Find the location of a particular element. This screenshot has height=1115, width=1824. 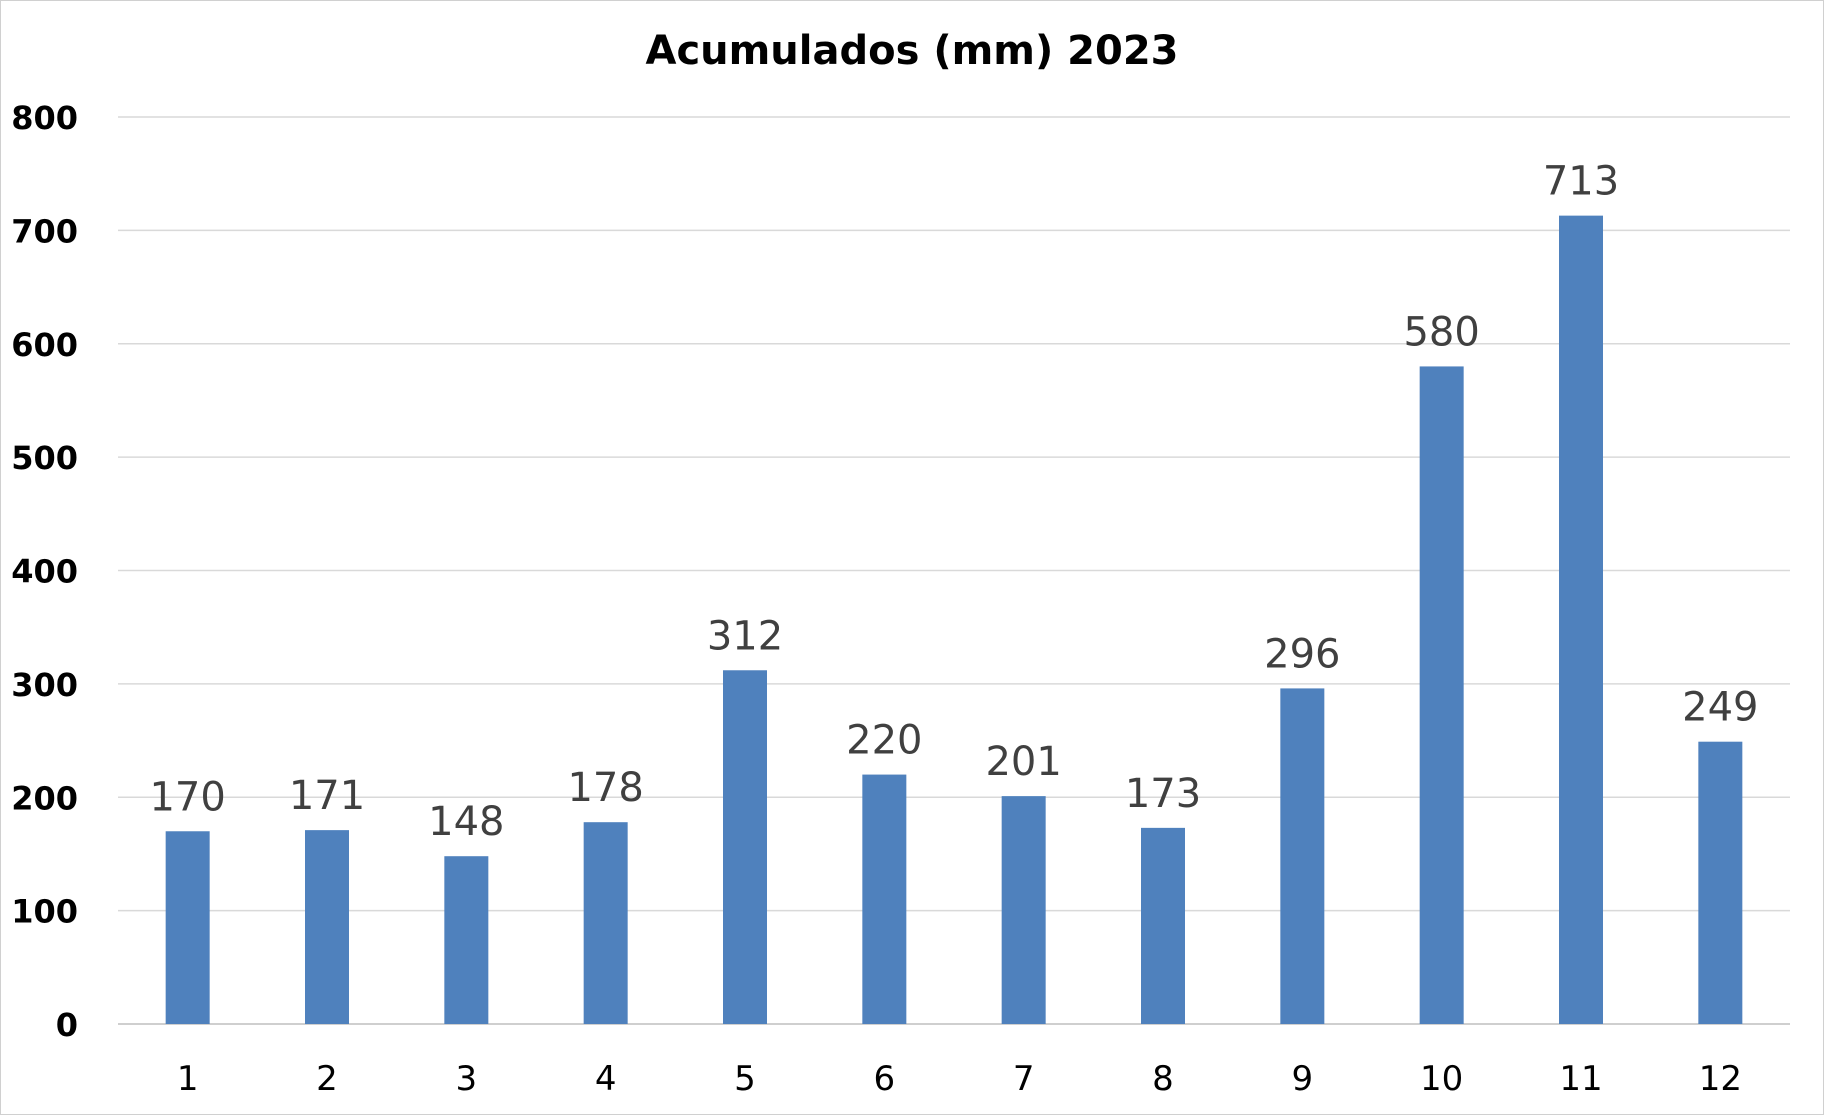

data-label-1: 170 is located at coordinates (187, 797).